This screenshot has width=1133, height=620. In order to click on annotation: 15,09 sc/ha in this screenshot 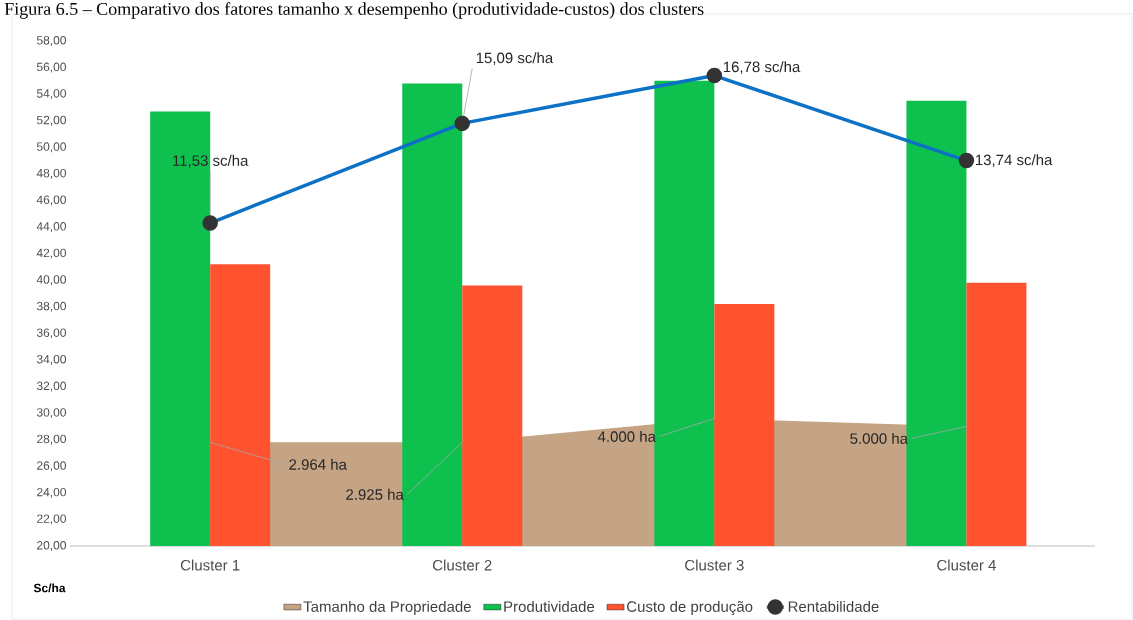, I will do `click(515, 58)`.